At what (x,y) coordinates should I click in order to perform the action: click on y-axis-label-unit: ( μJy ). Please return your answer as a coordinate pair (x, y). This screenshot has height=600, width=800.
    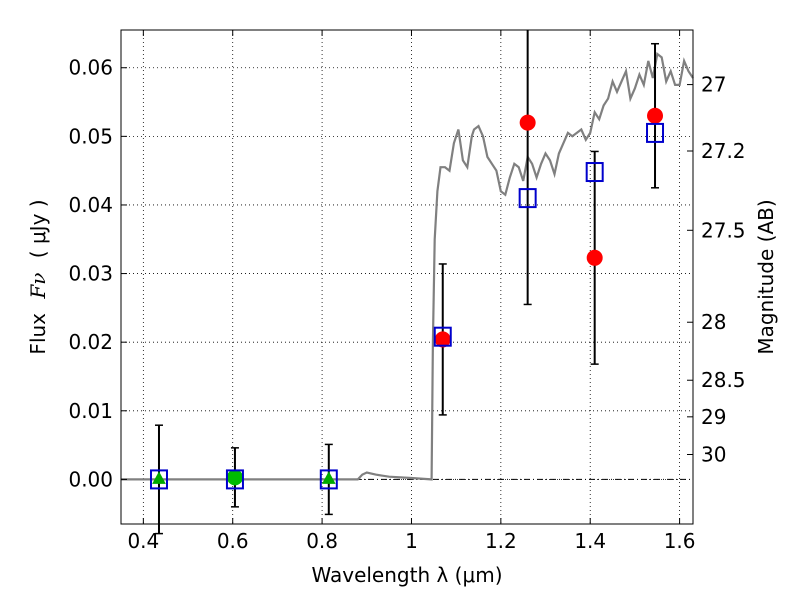
    Looking at the image, I should click on (38, 228).